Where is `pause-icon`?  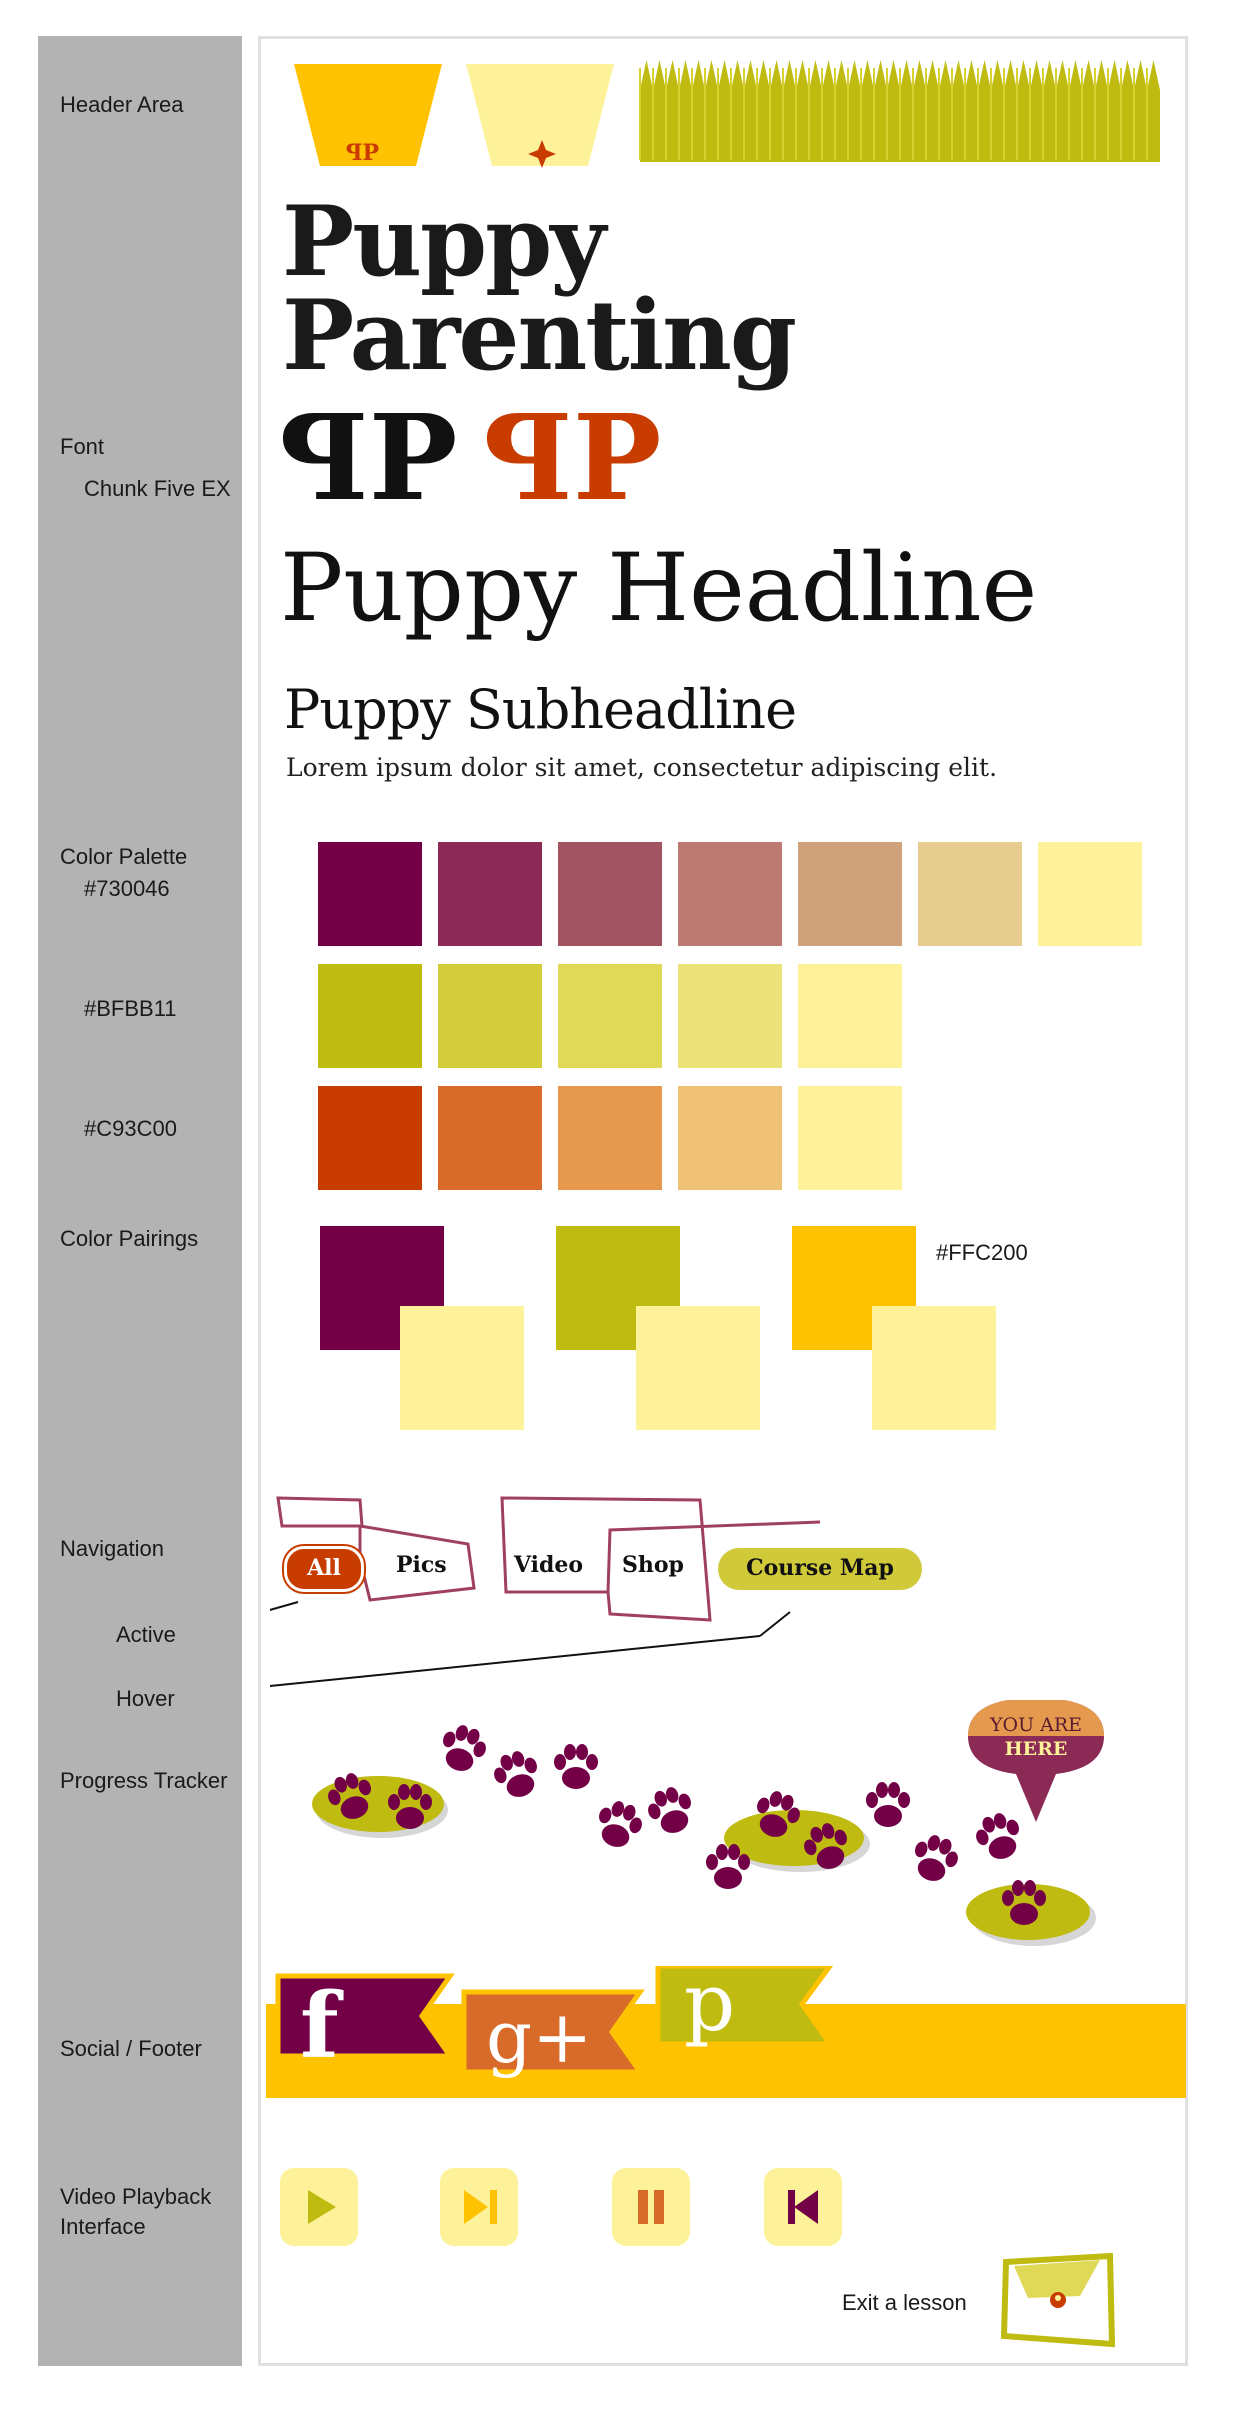
pause-icon is located at coordinates (651, 2207).